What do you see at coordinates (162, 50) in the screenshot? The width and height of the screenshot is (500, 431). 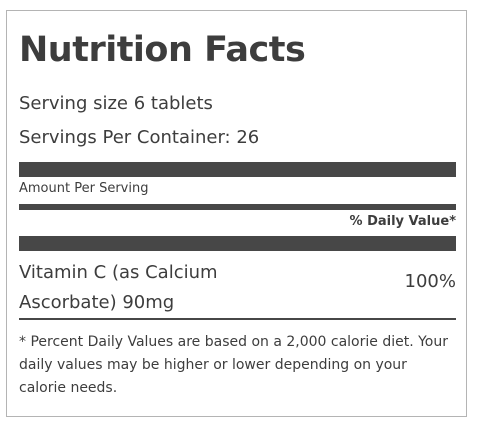 I see `page-title: Nutrition Facts` at bounding box center [162, 50].